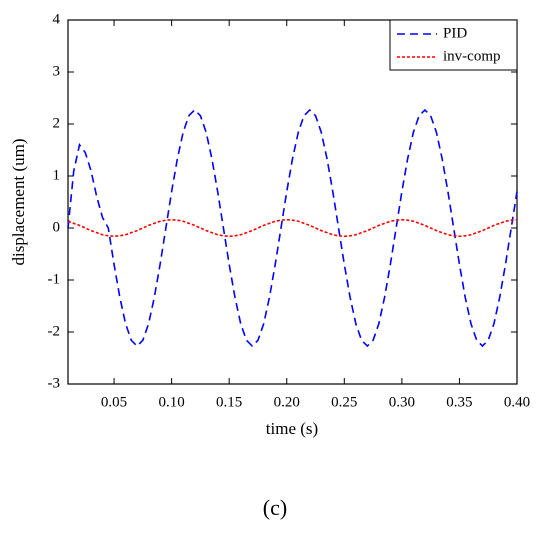  I want to click on y-tick-label: -2, so click(54, 331).